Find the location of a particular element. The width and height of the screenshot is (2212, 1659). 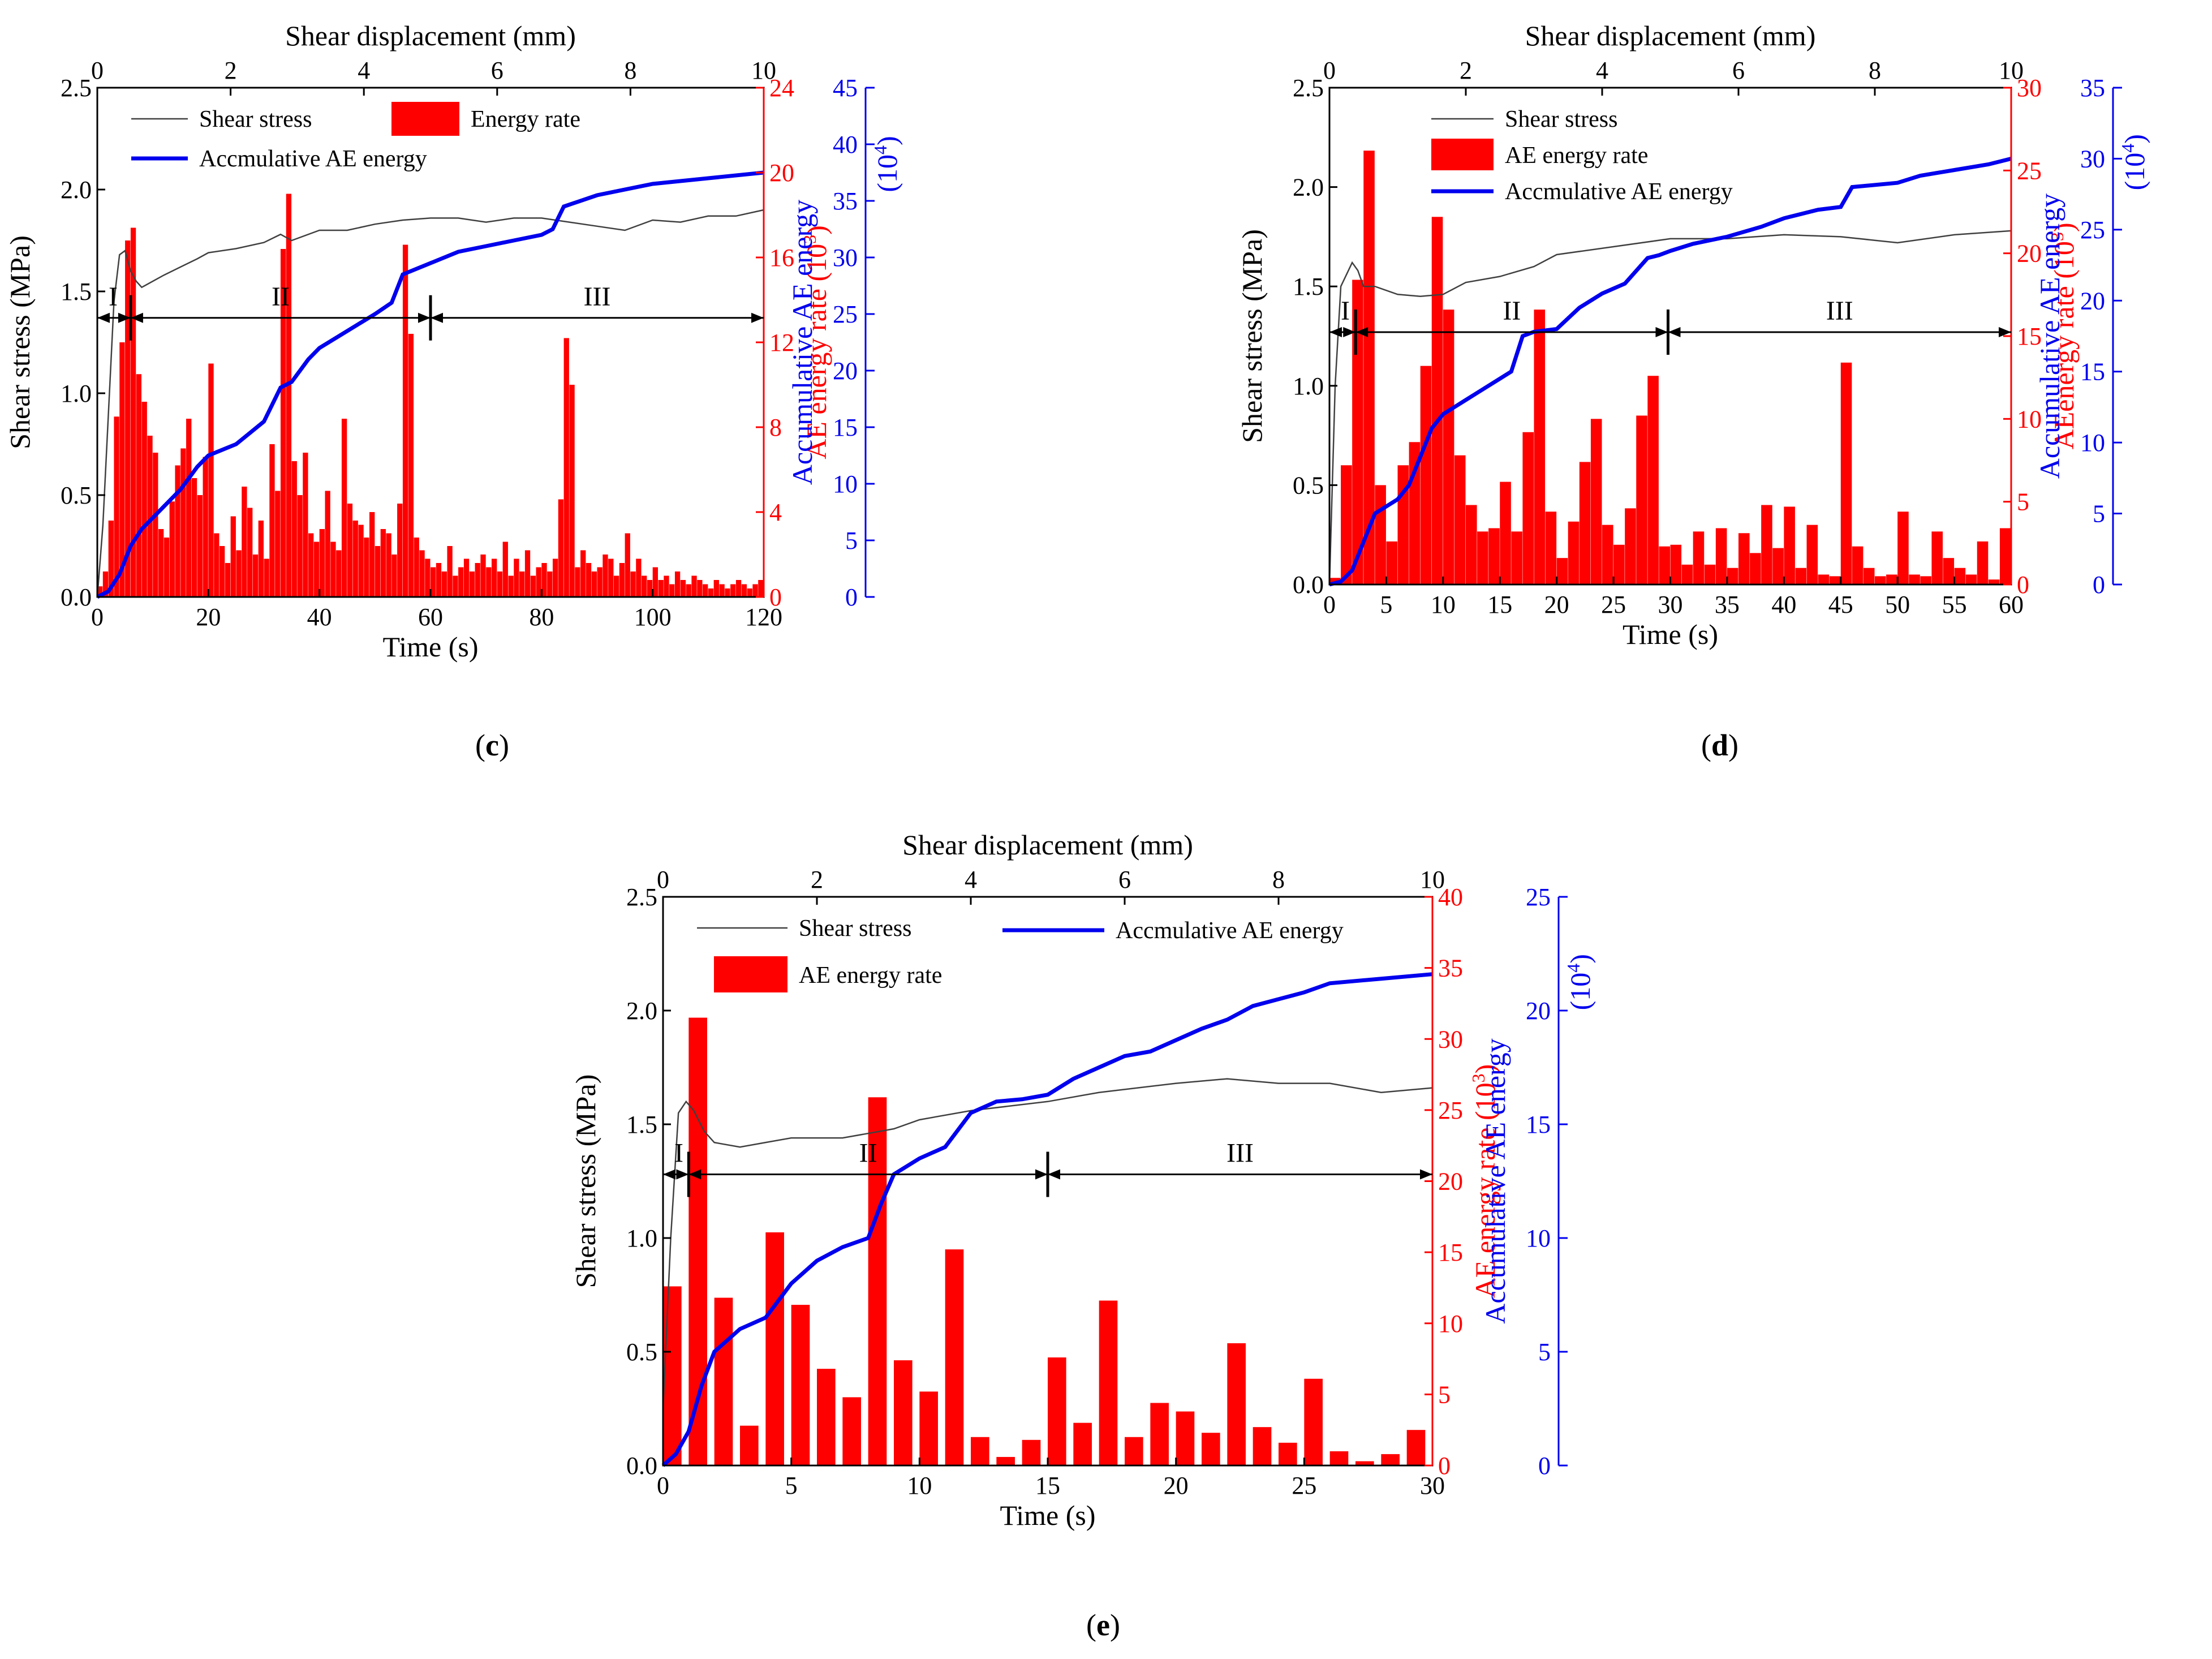

x2-tick-label: 0 is located at coordinates (1329, 71).